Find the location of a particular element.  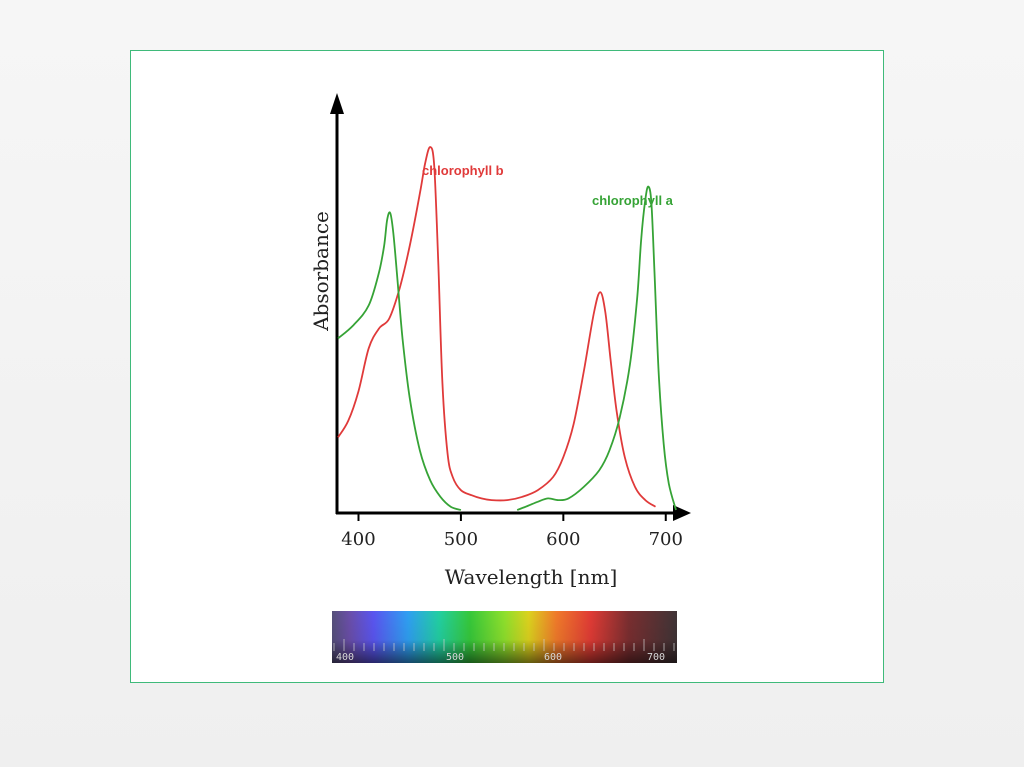

series-label-chlorophyll-b: chlorophyll b is located at coordinates (463, 170).